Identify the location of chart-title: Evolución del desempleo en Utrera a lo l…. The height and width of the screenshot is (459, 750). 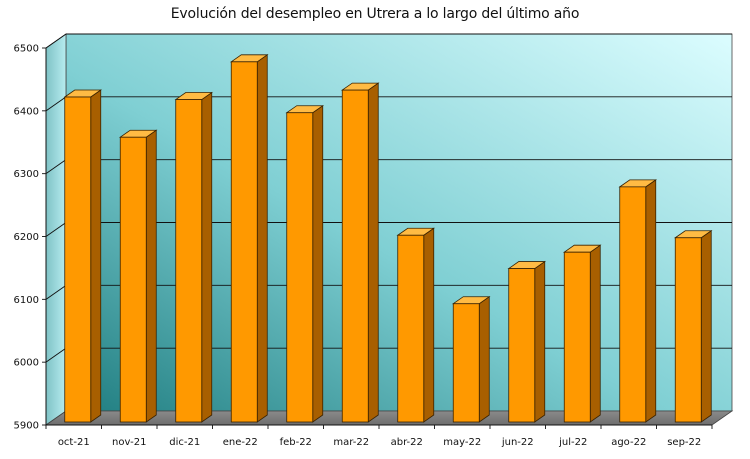
(375, 14).